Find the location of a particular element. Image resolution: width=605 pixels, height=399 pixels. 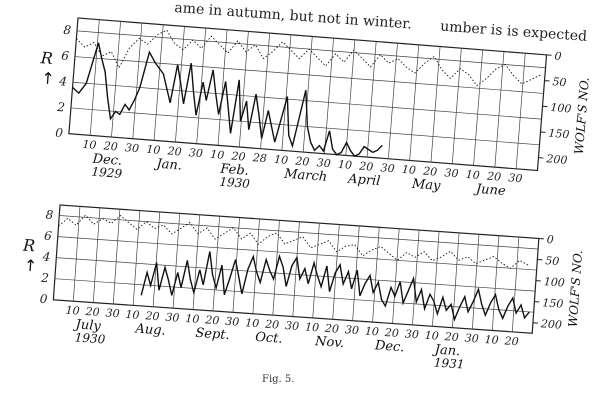

x-tick-label: 28 is located at coordinates (259, 158).